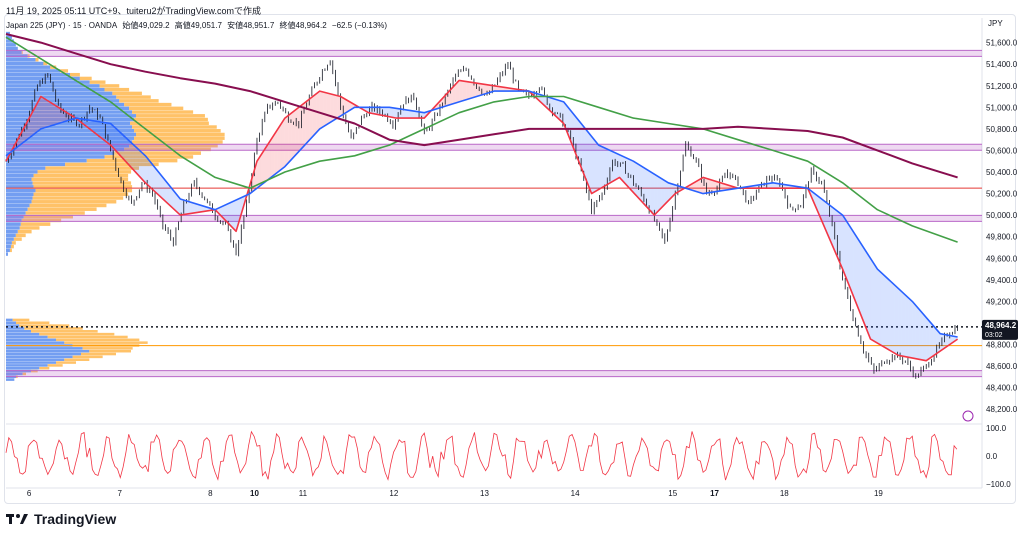  I want to click on oscillator-tick-label: 0.0, so click(992, 456).